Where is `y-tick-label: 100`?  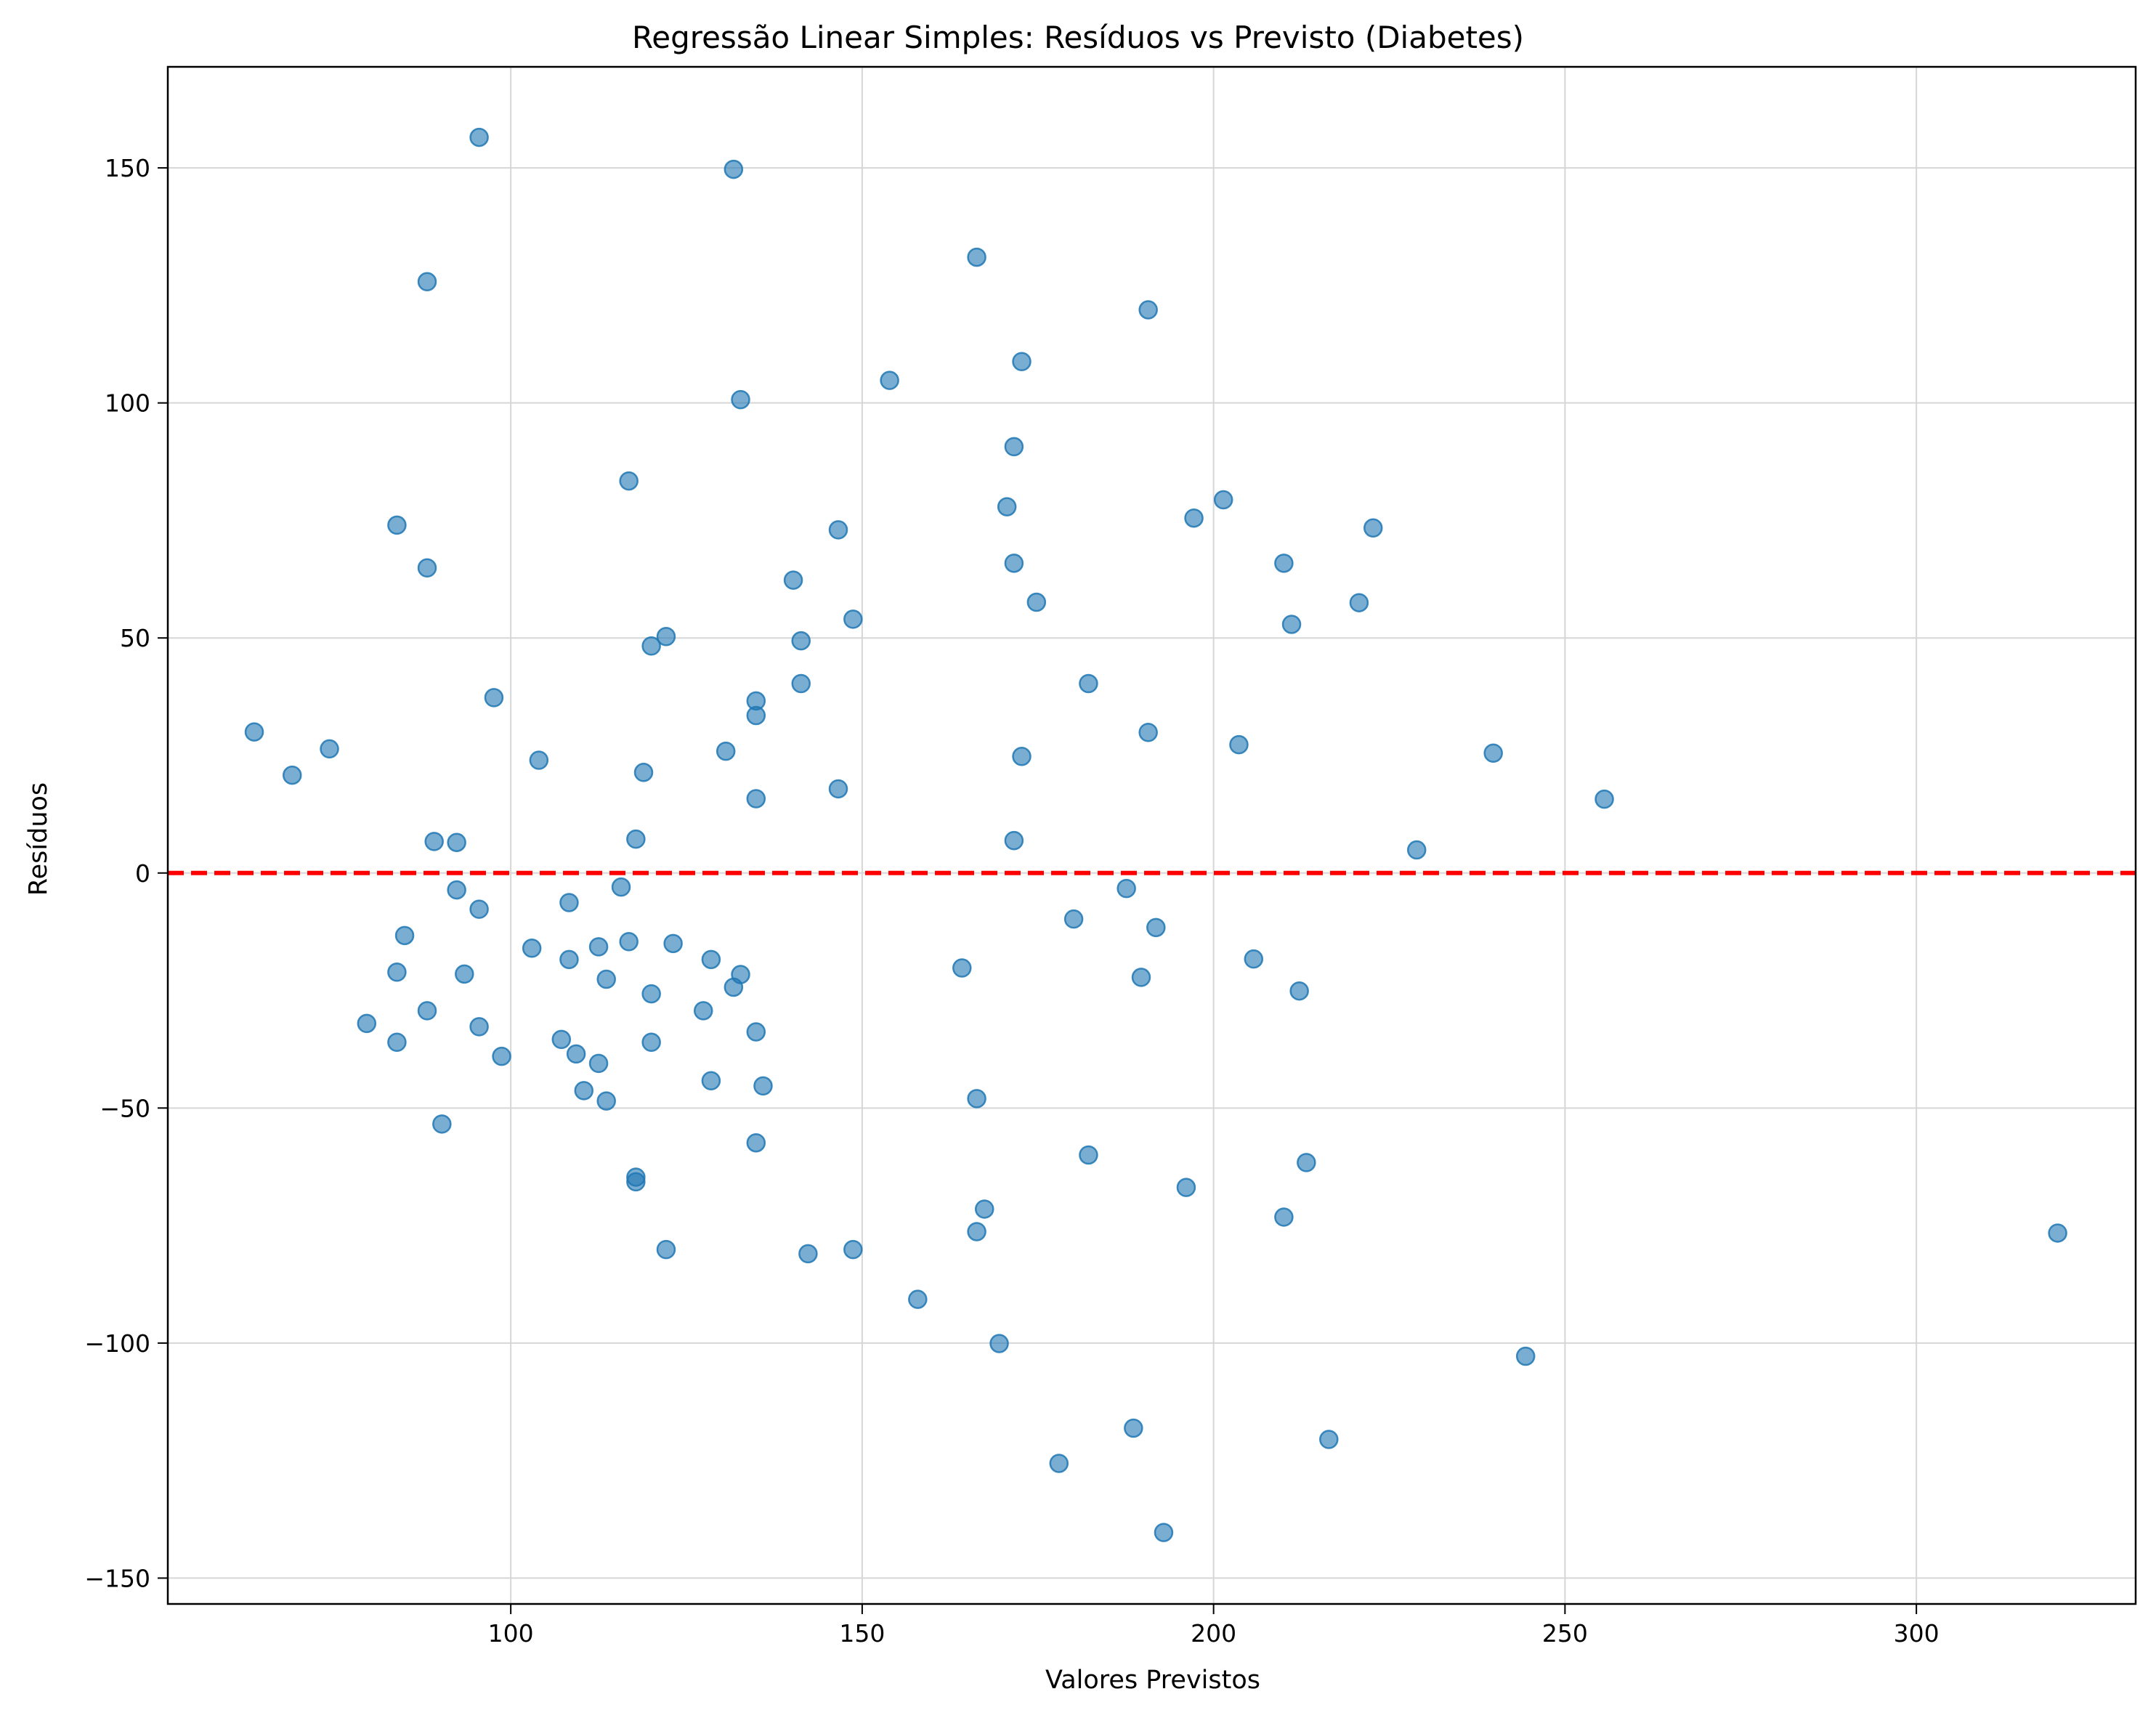 y-tick-label: 100 is located at coordinates (127, 404).